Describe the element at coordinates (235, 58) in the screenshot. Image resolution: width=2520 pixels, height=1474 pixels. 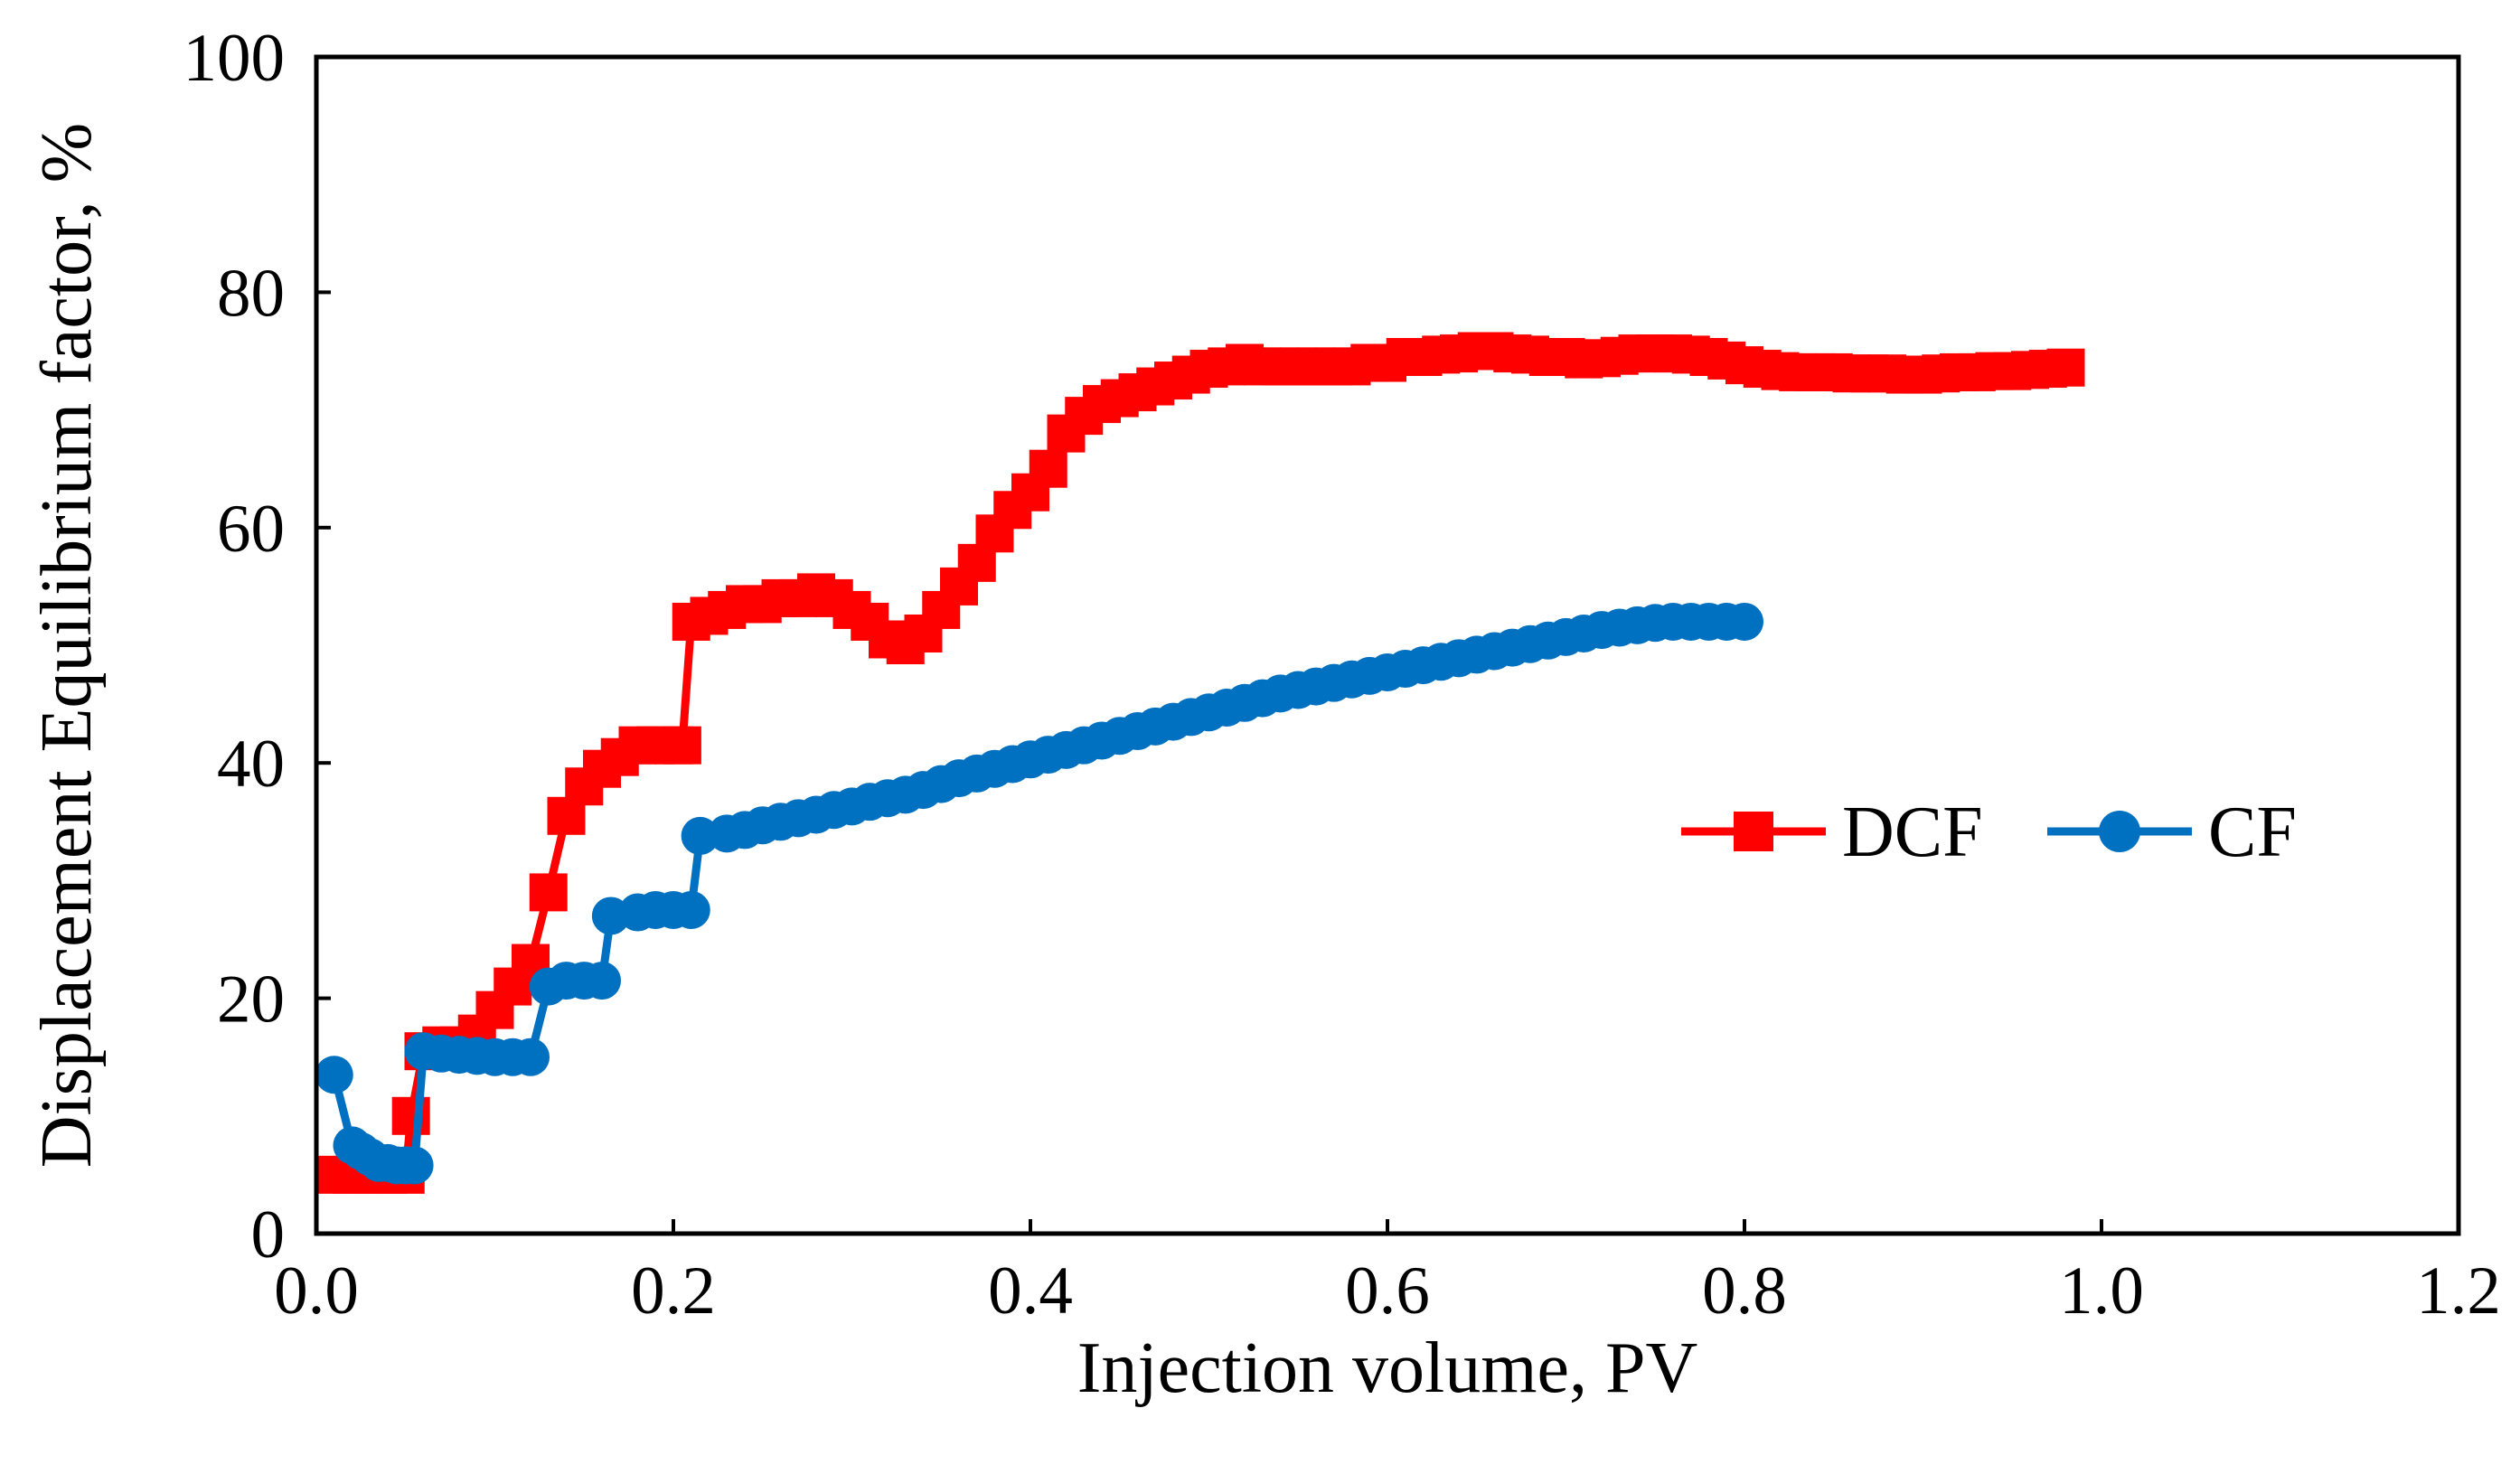
I see `y-tick-label: 100` at that location.